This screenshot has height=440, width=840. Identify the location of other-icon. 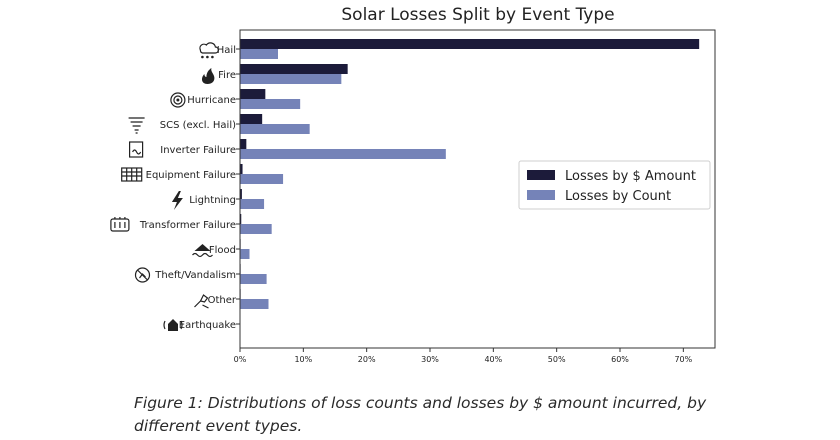
(201, 301).